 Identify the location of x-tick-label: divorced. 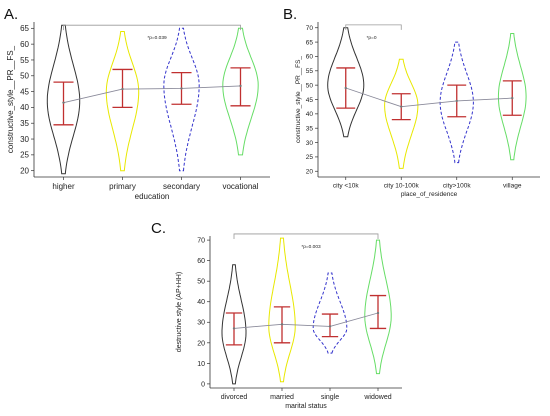
(234, 397).